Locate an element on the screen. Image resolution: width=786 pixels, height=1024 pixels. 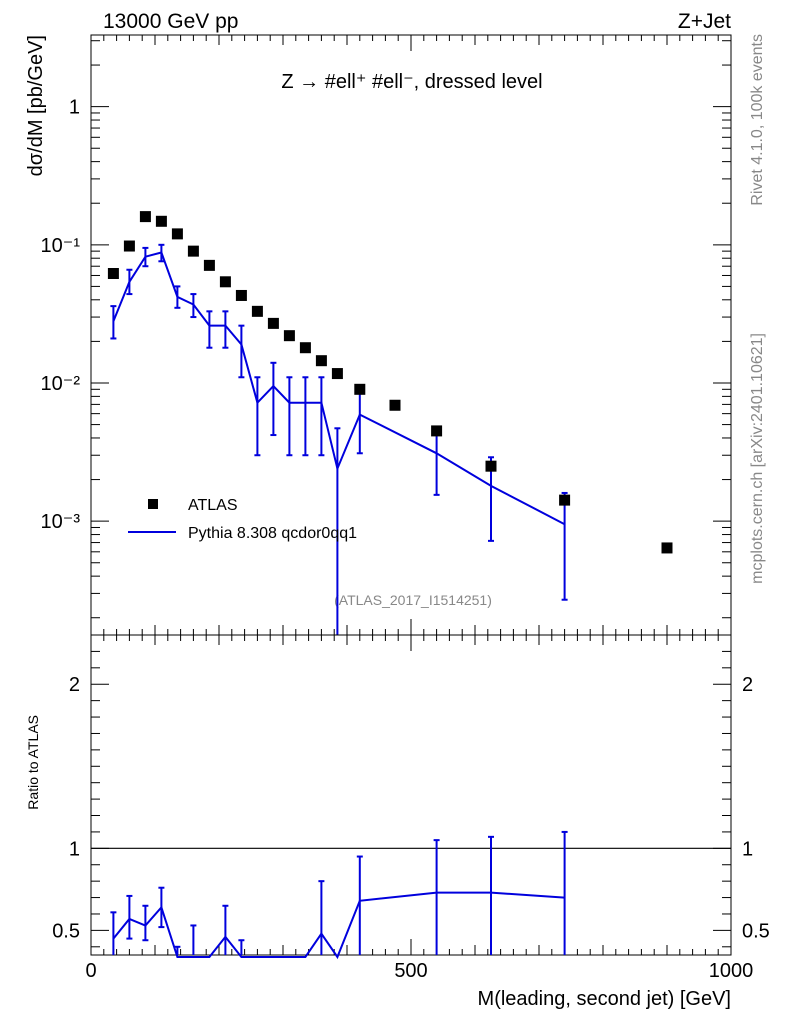
header-process: Z+Jet is located at coordinates (704, 21).